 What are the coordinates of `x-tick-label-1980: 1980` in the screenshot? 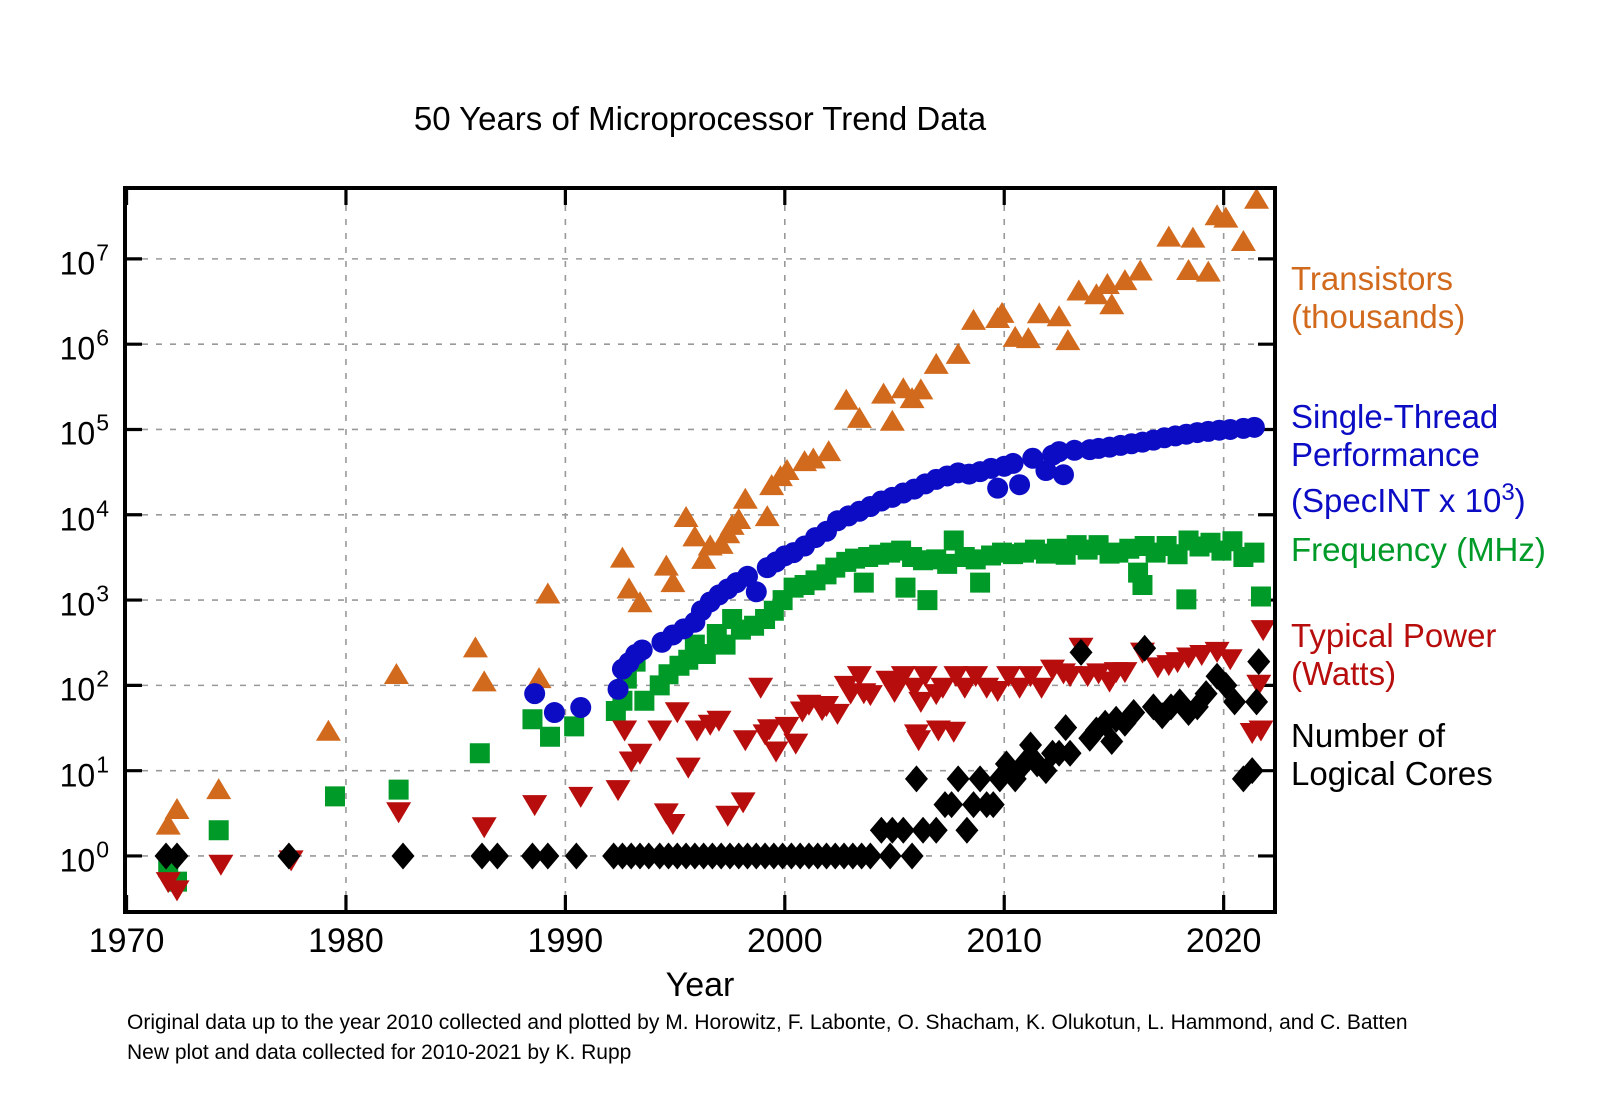 It's located at (346, 941).